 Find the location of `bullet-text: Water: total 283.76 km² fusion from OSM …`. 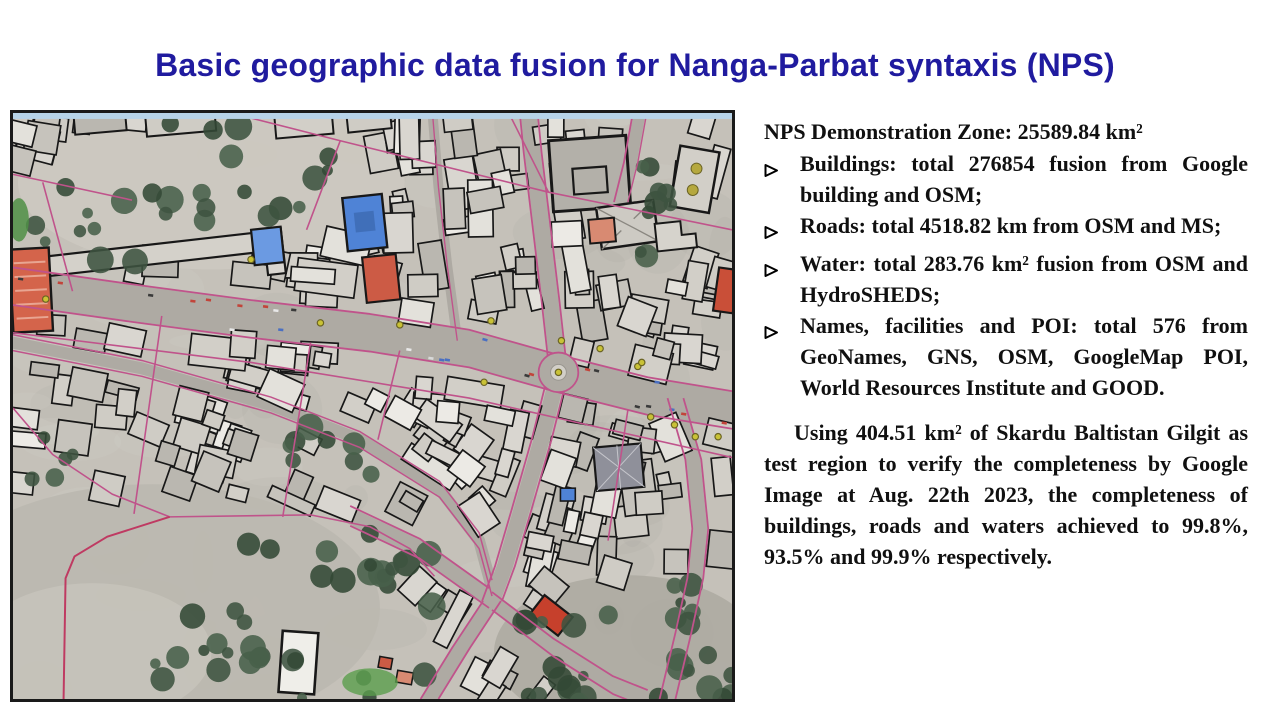

bullet-text: Water: total 283.76 km² fusion from OSM … is located at coordinates (1024, 279).